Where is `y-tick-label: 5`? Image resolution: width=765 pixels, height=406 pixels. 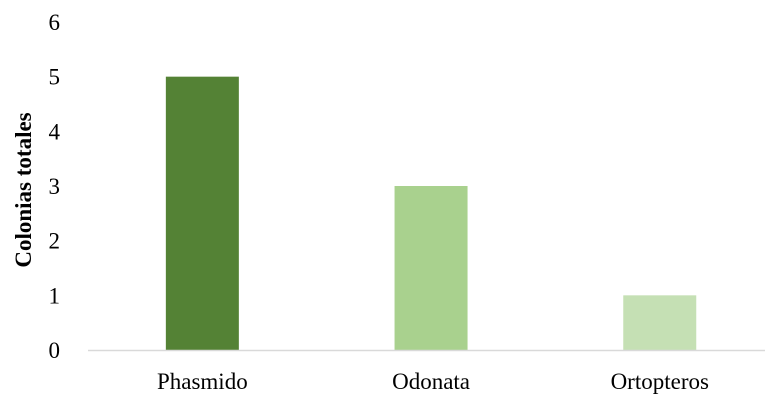 y-tick-label: 5 is located at coordinates (55, 77).